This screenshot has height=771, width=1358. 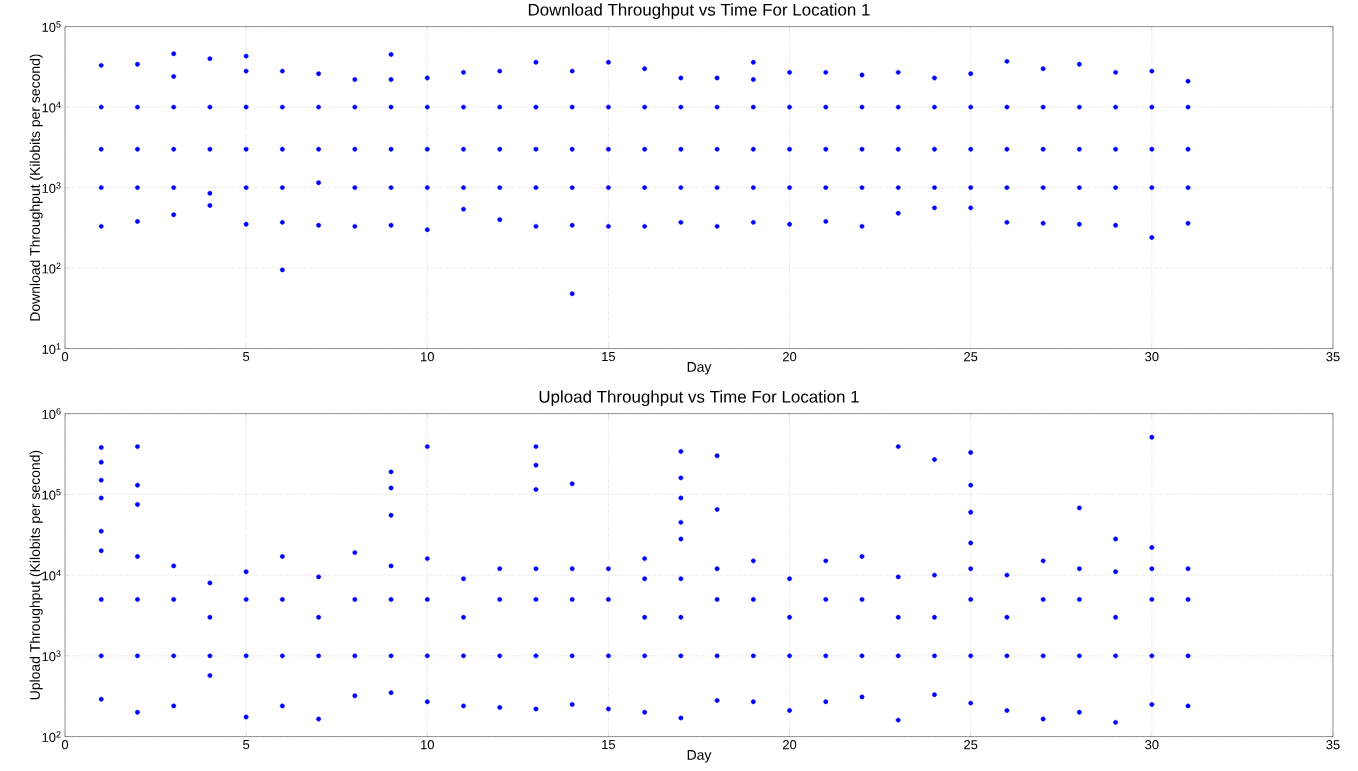 I want to click on chart-title: Upload Throughput vs Time For Location 1, so click(x=699, y=398).